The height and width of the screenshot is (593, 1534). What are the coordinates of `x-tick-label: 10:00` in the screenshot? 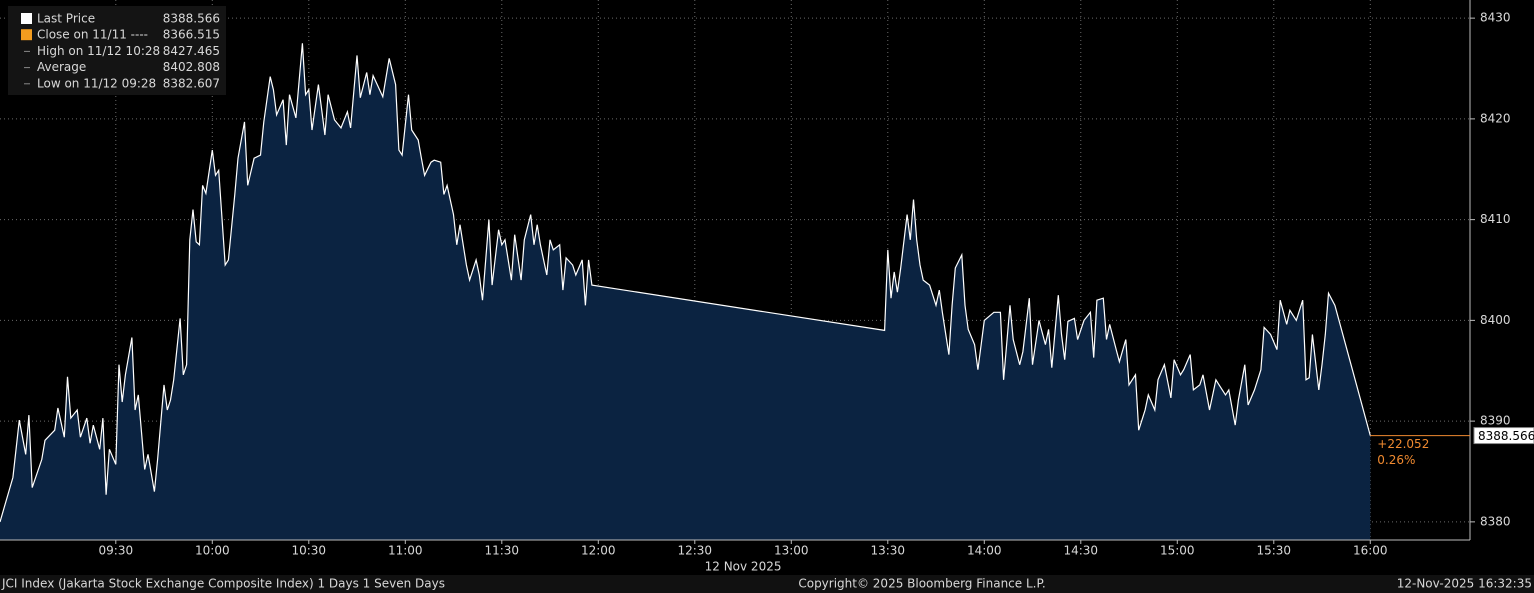 It's located at (212, 551).